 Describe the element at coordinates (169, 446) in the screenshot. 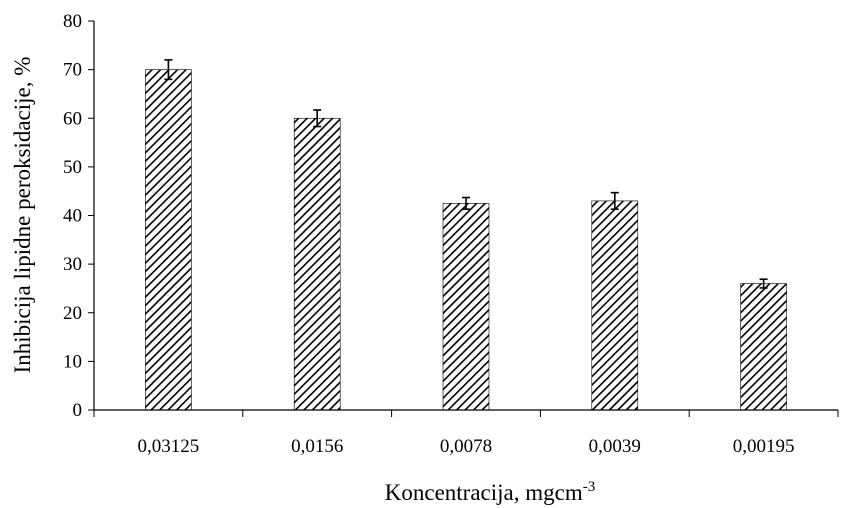

I see `x-tick-label: 0,03125` at that location.